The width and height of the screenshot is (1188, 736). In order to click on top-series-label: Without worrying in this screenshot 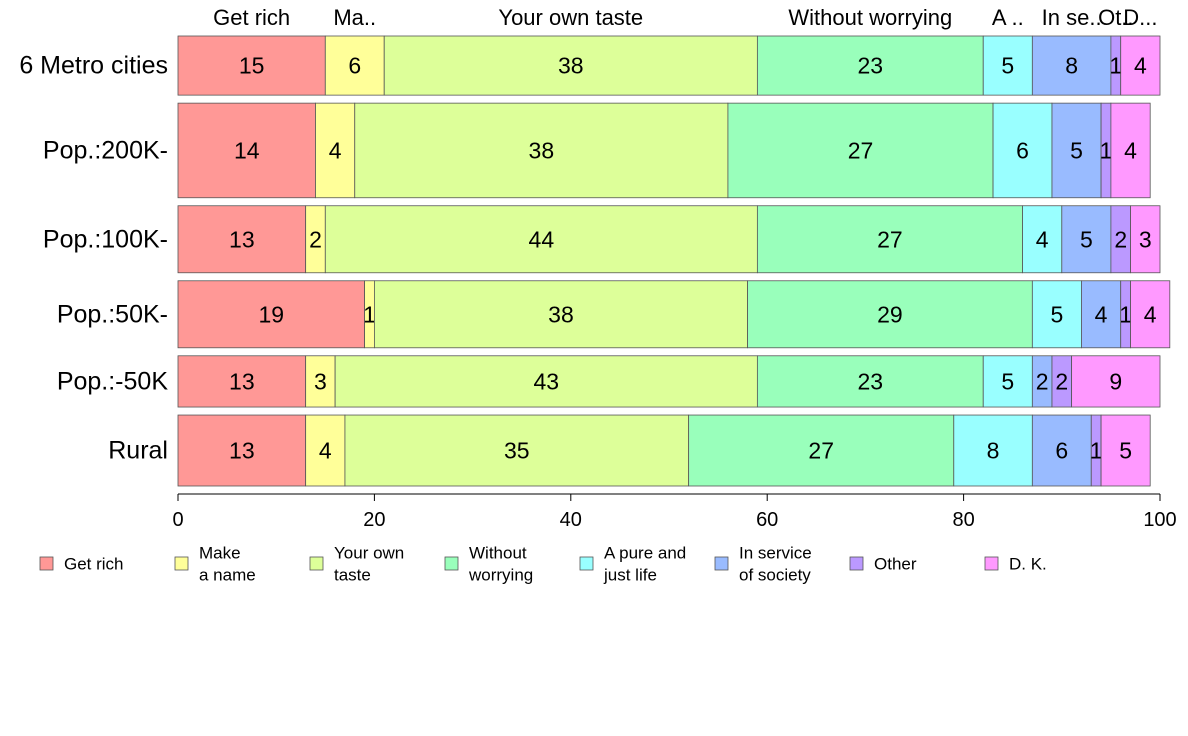, I will do `click(870, 17)`.